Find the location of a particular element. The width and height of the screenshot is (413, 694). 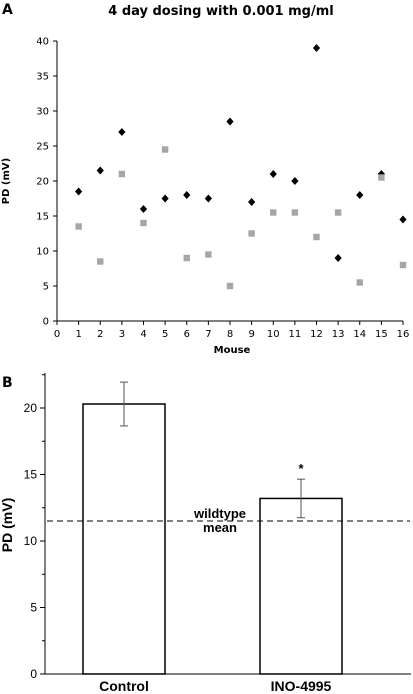

bar-category-labels: Control INO-4995 is located at coordinates (215, 686).